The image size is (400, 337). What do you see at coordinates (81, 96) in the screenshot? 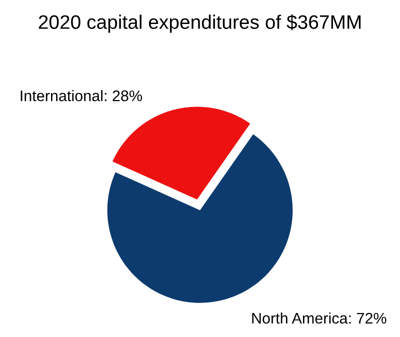
I see `slice-label: International: 28%` at bounding box center [81, 96].